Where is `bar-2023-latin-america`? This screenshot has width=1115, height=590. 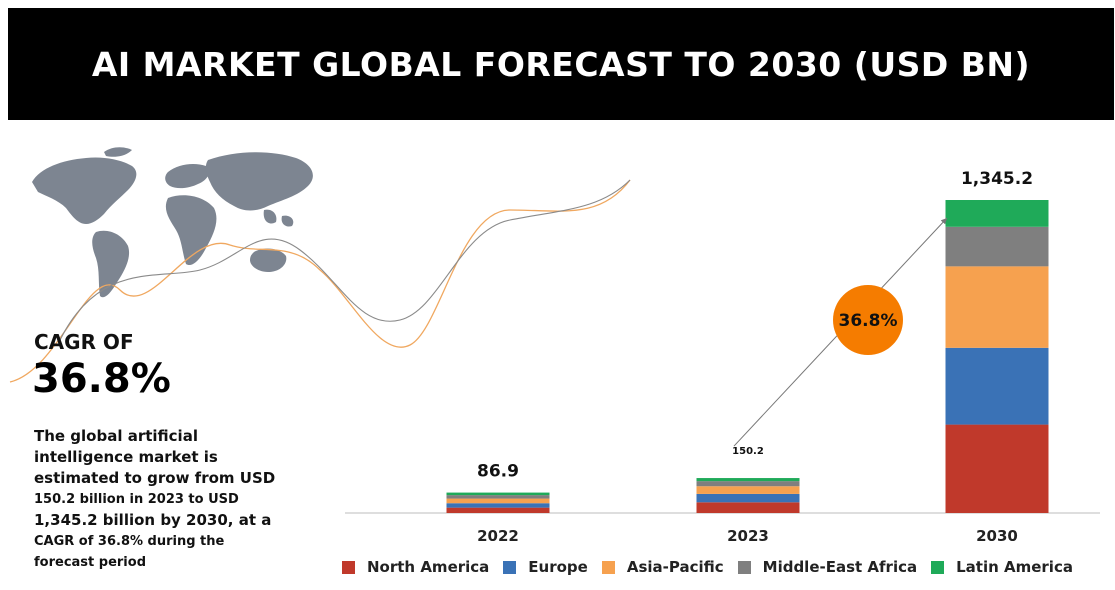 bar-2023-latin-america is located at coordinates (748, 480).